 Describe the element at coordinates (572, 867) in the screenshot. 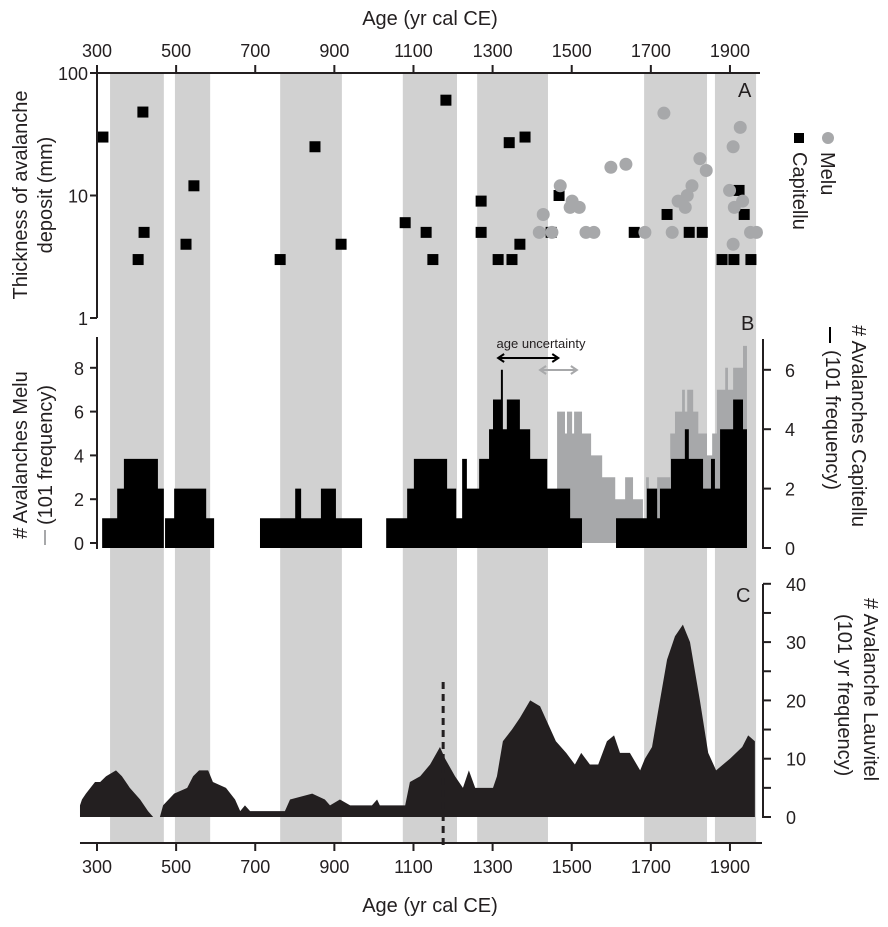

I see `bottom-age-tick-label: 1500` at that location.